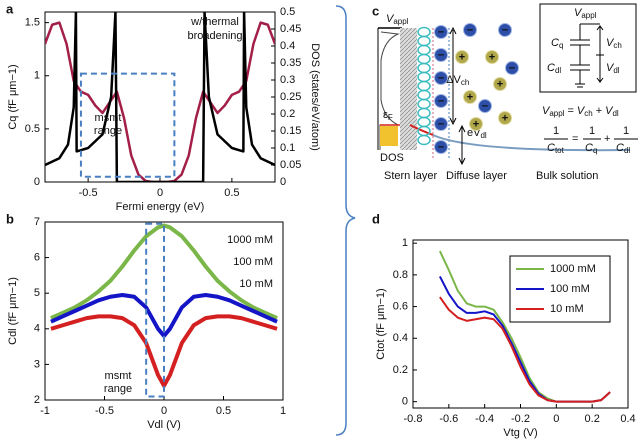 The width and height of the screenshot is (640, 441). Describe the element at coordinates (397, 19) in the screenshot. I see `v-appl: Vappl` at that location.